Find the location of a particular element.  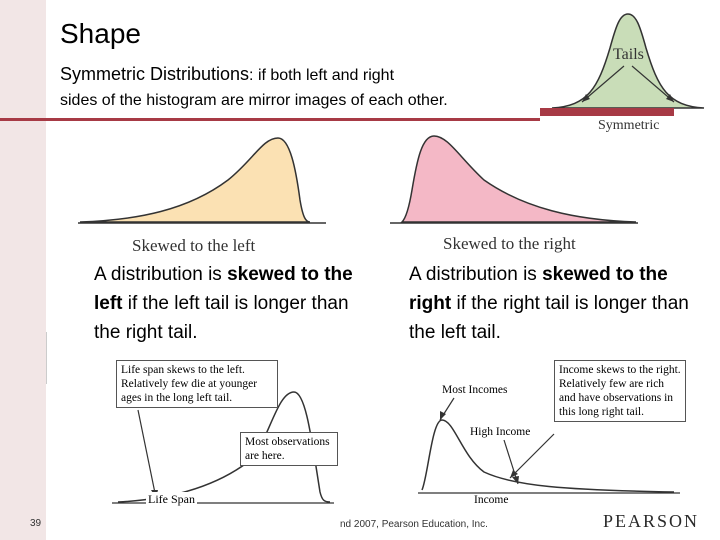

symmetric-caption: Symmetric is located at coordinates (629, 125).